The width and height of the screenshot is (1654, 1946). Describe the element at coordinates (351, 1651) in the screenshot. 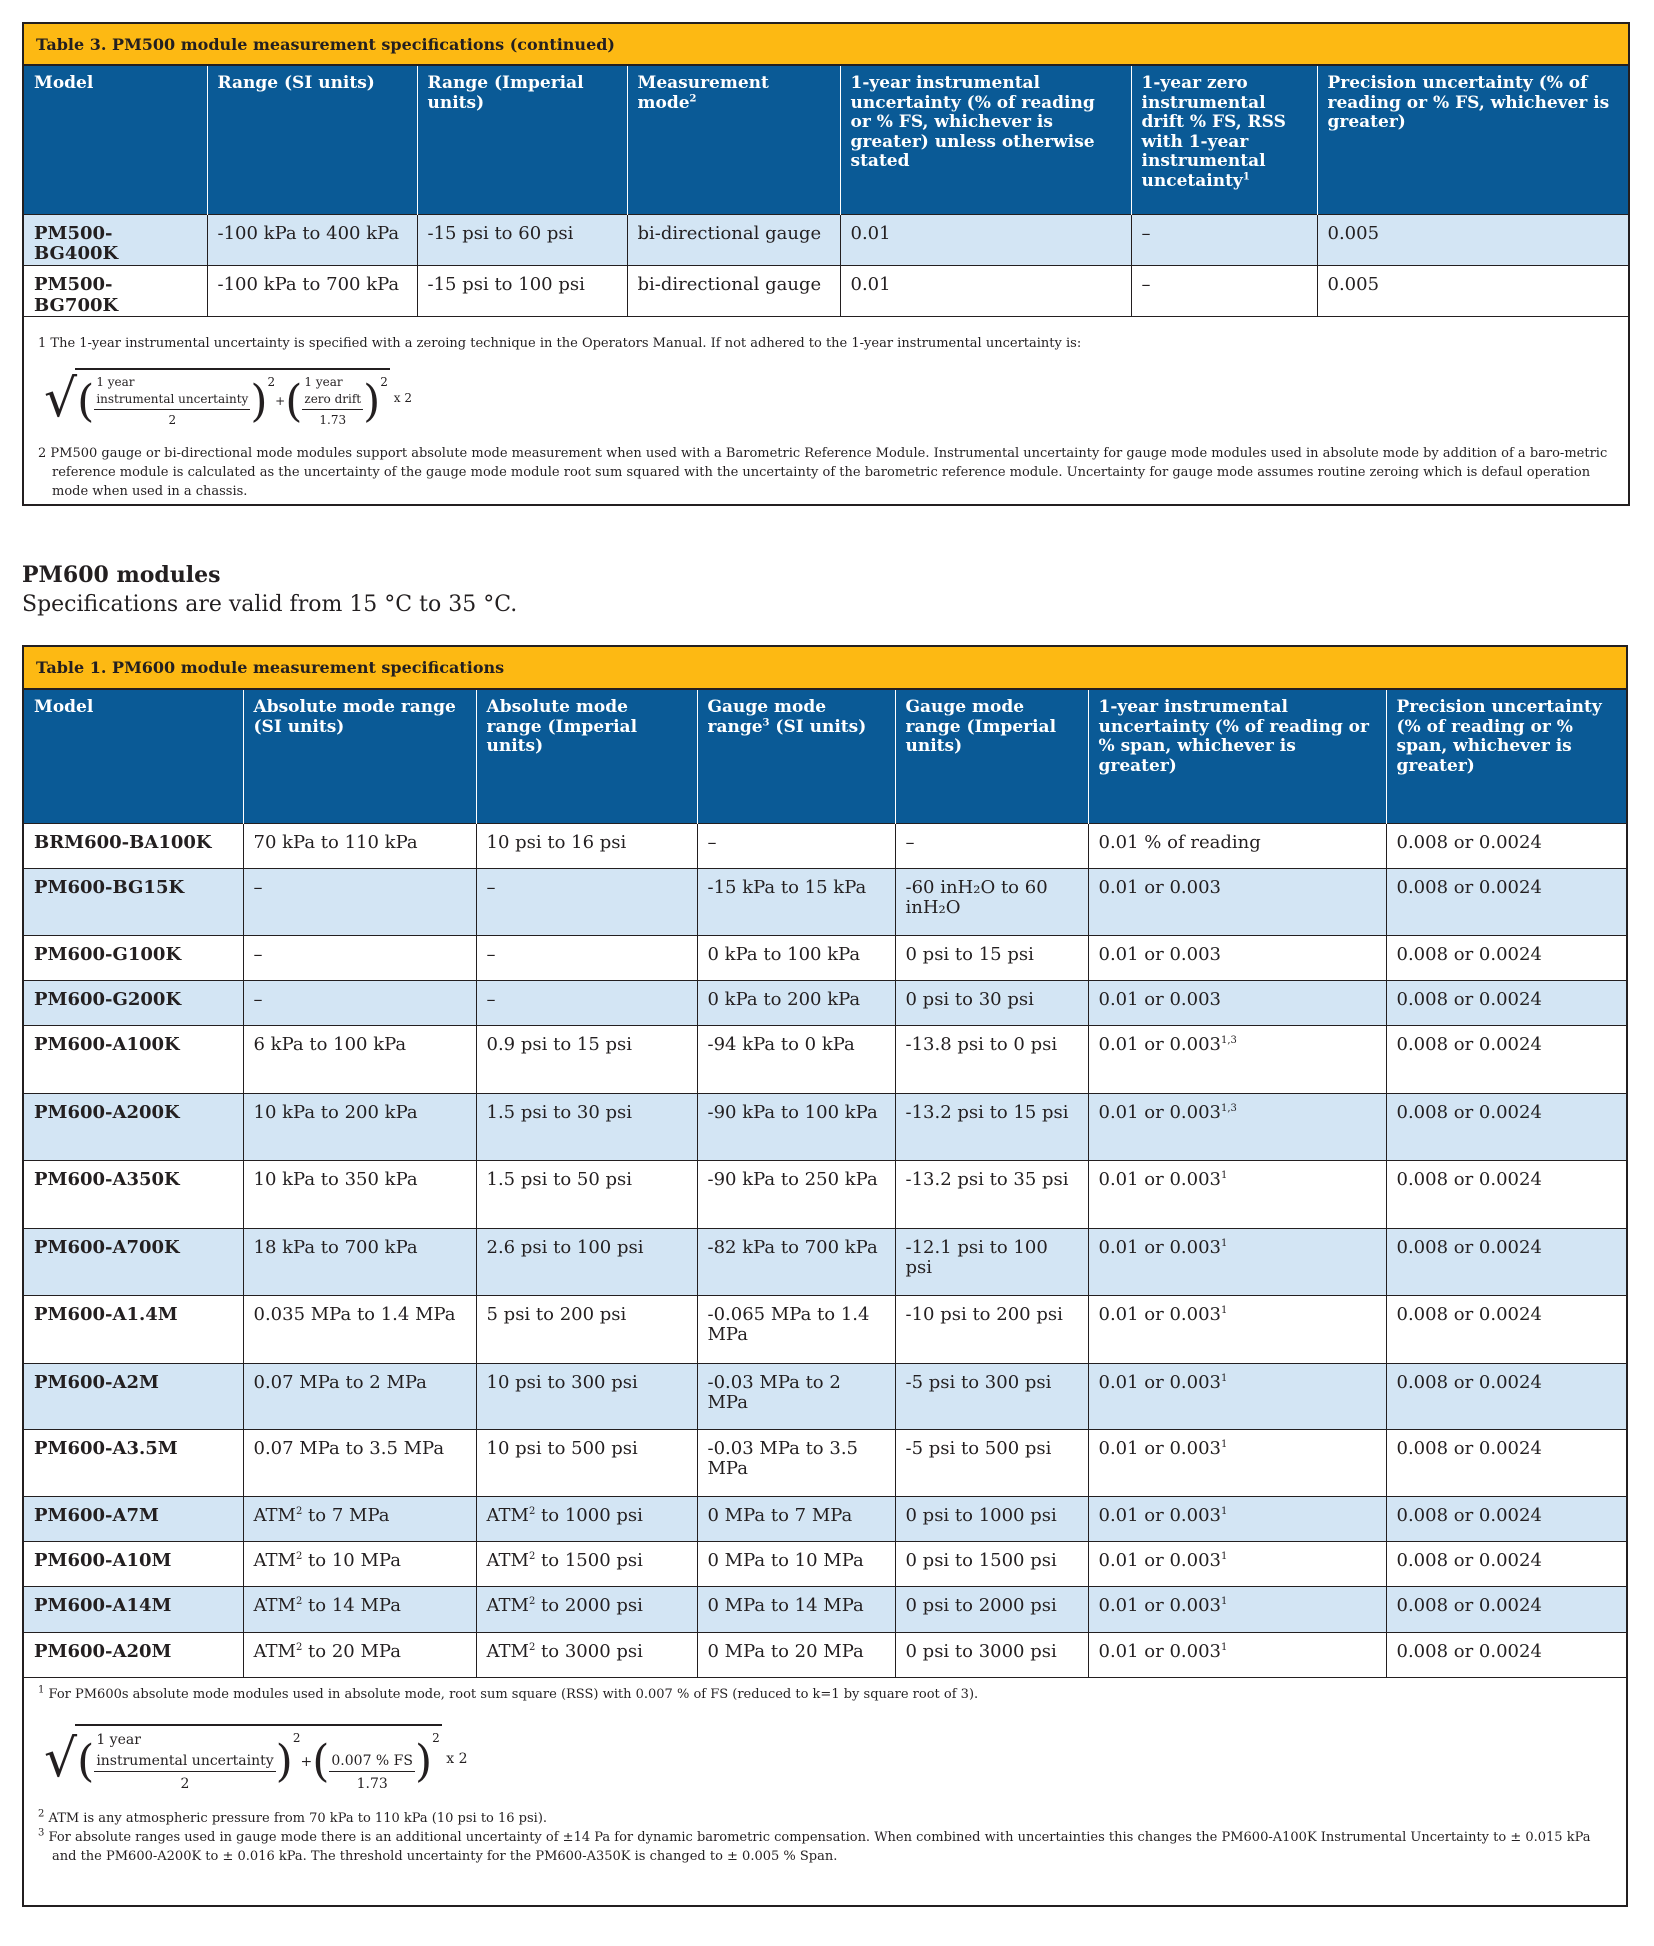

I see `text-segment: to 20 MPa` at that location.